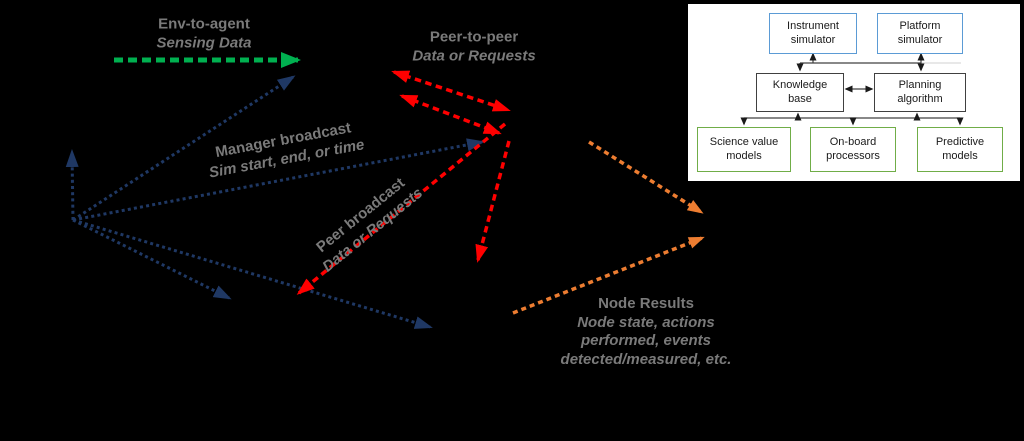 This screenshot has width=1024, height=441. I want to click on peer-to-peer-title: Peer-to-peer, so click(474, 37).